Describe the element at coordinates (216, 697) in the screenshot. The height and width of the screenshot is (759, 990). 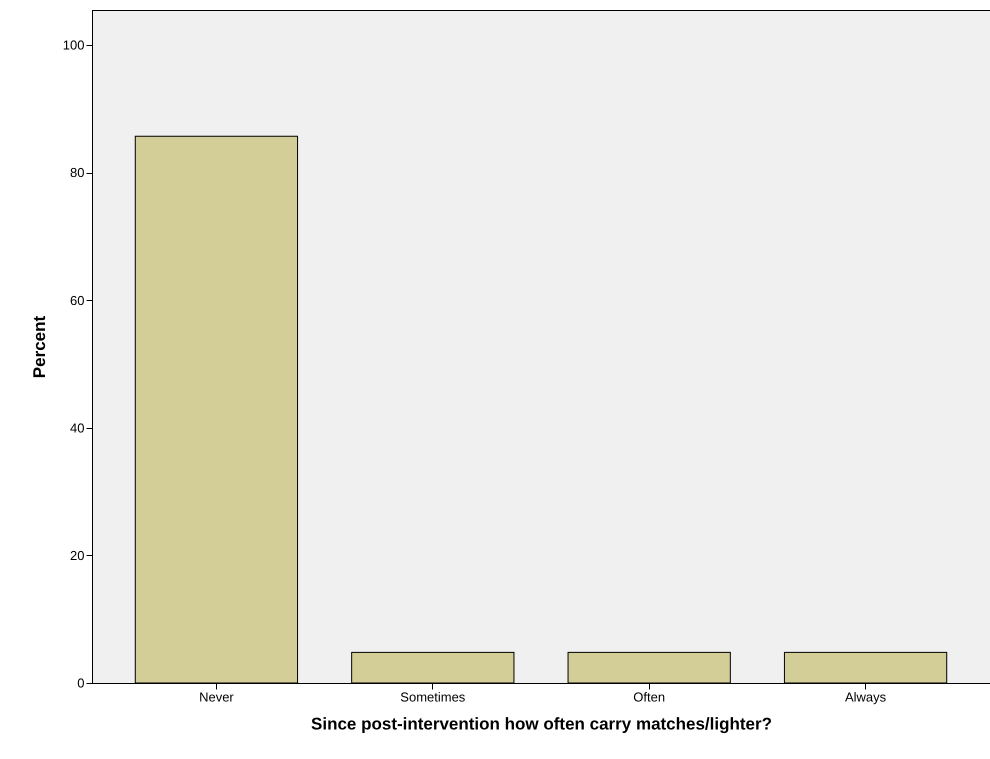
I see `x-tick-label: Never` at that location.